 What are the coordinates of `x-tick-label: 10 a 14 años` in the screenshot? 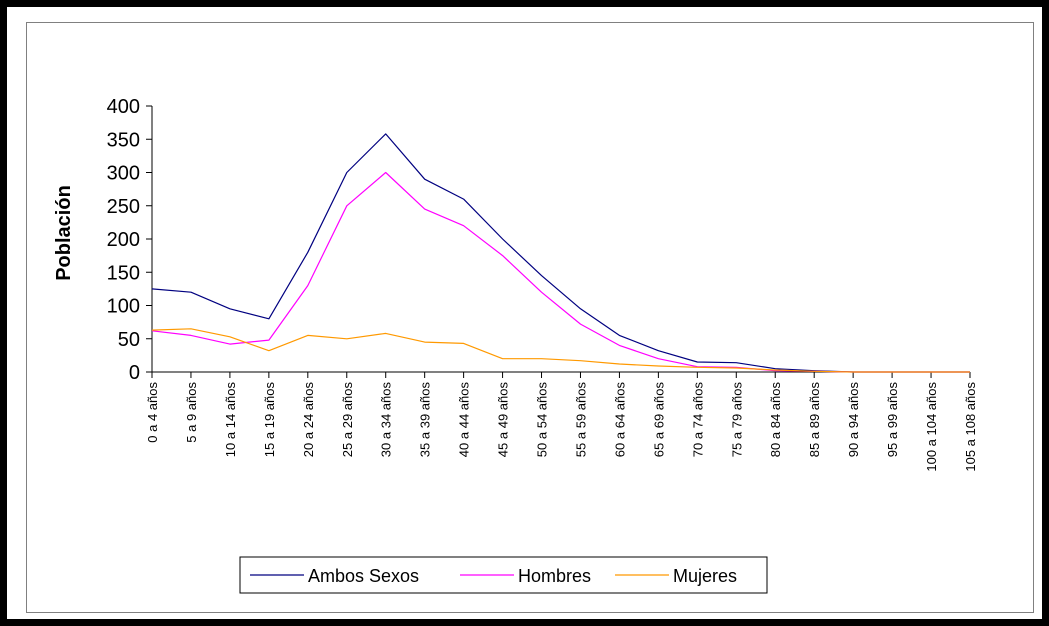 It's located at (230, 420).